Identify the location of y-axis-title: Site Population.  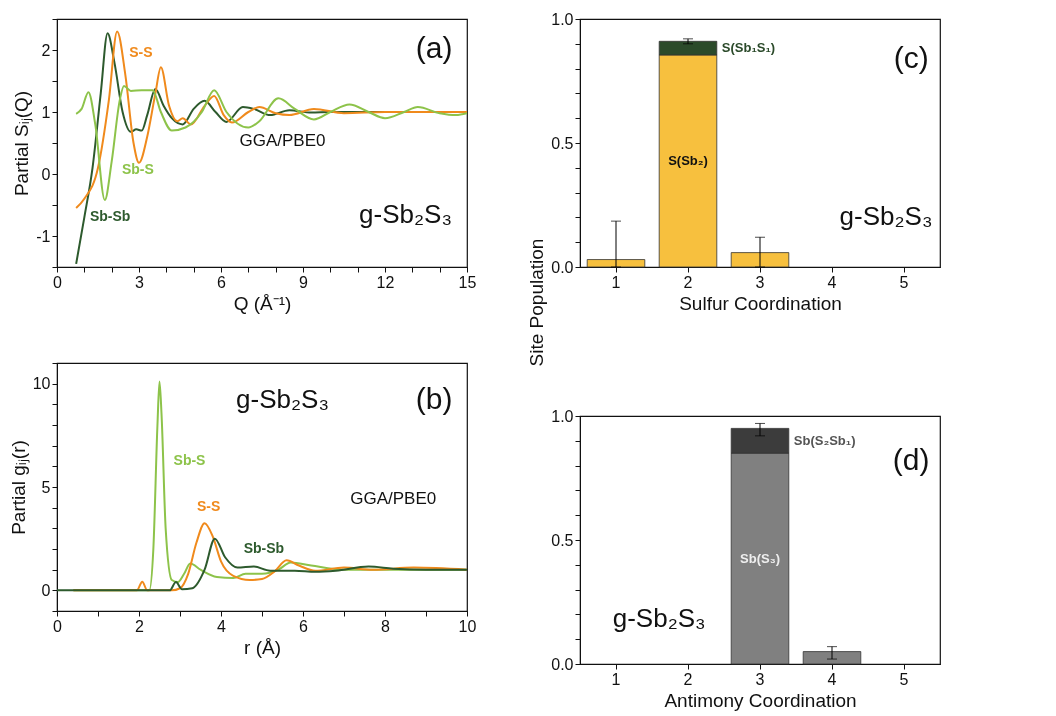
(537, 302).